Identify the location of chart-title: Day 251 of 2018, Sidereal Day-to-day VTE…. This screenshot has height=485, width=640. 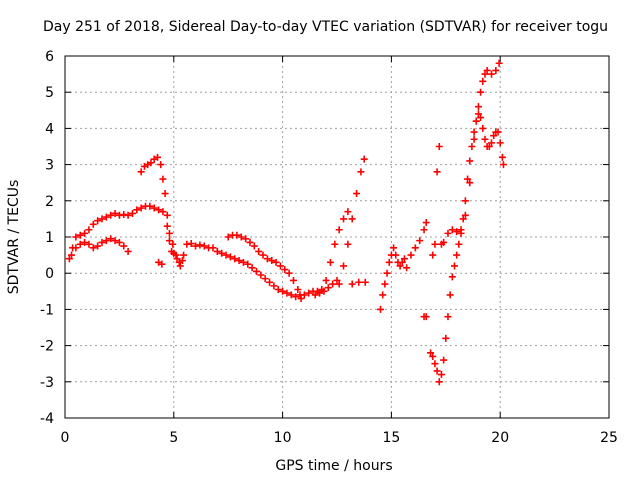
(325, 27).